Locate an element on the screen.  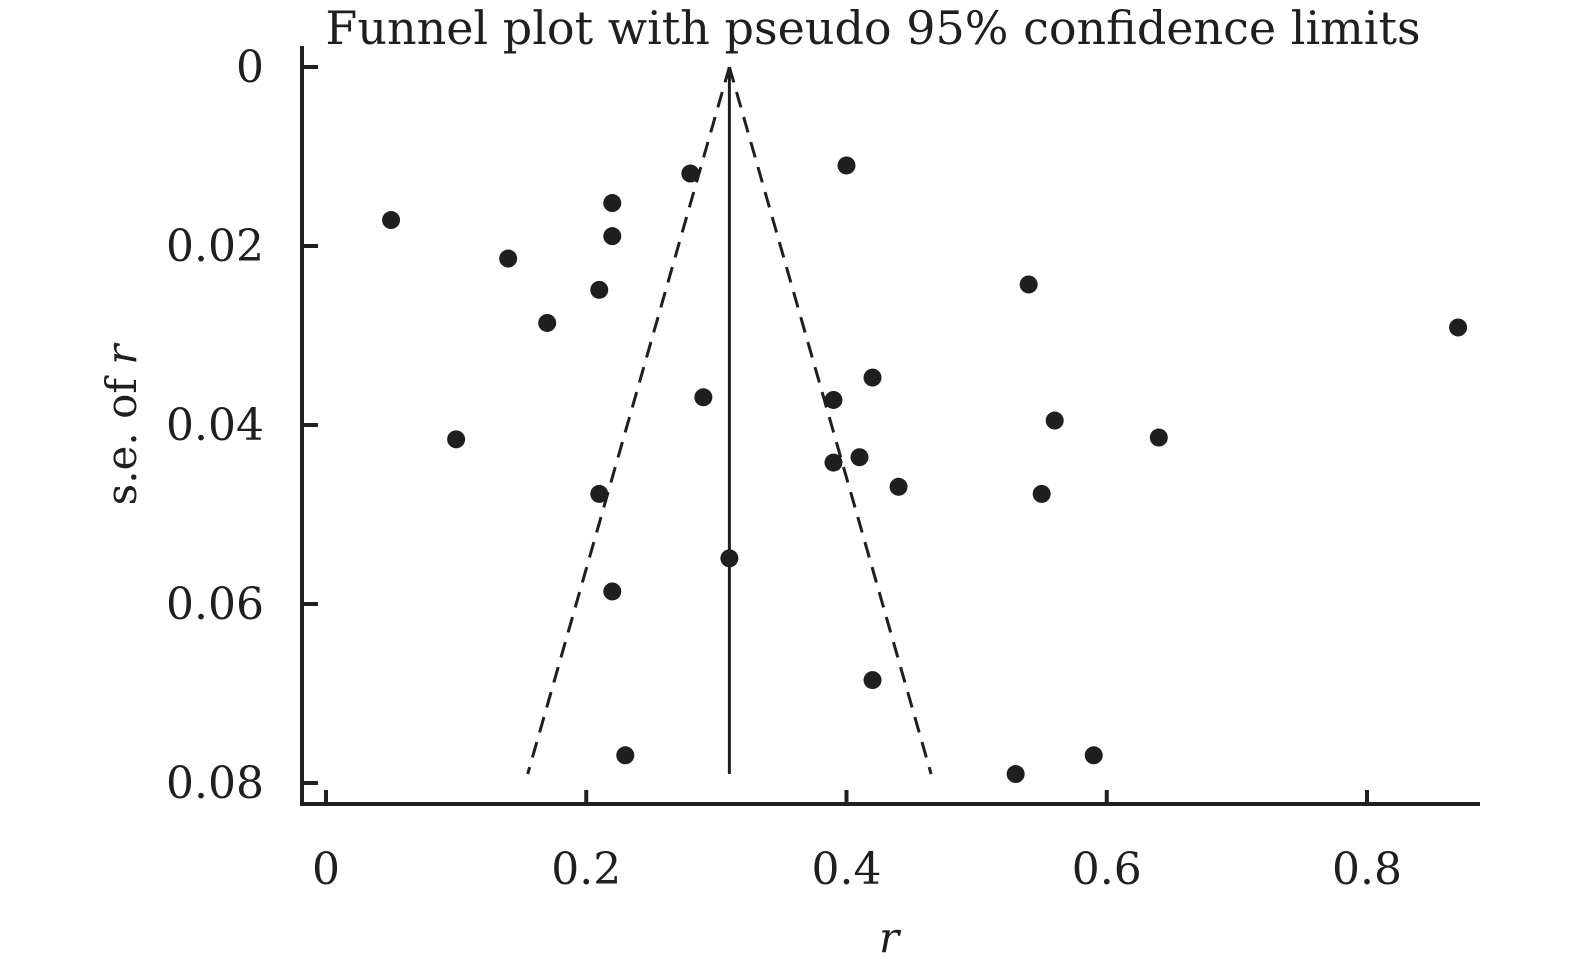
y-tick-label: 0.02 is located at coordinates (215, 246).